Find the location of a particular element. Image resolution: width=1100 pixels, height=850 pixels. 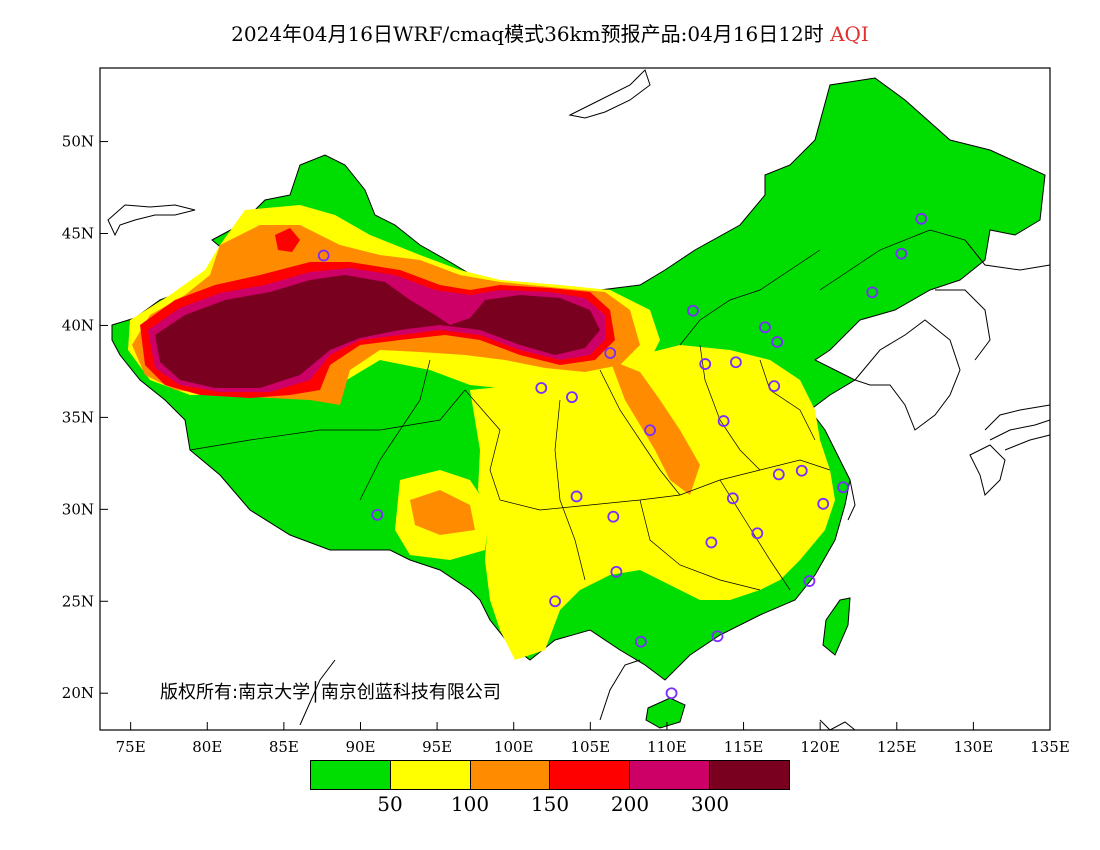

lat-tick-label: 45N is located at coordinates (78, 234).